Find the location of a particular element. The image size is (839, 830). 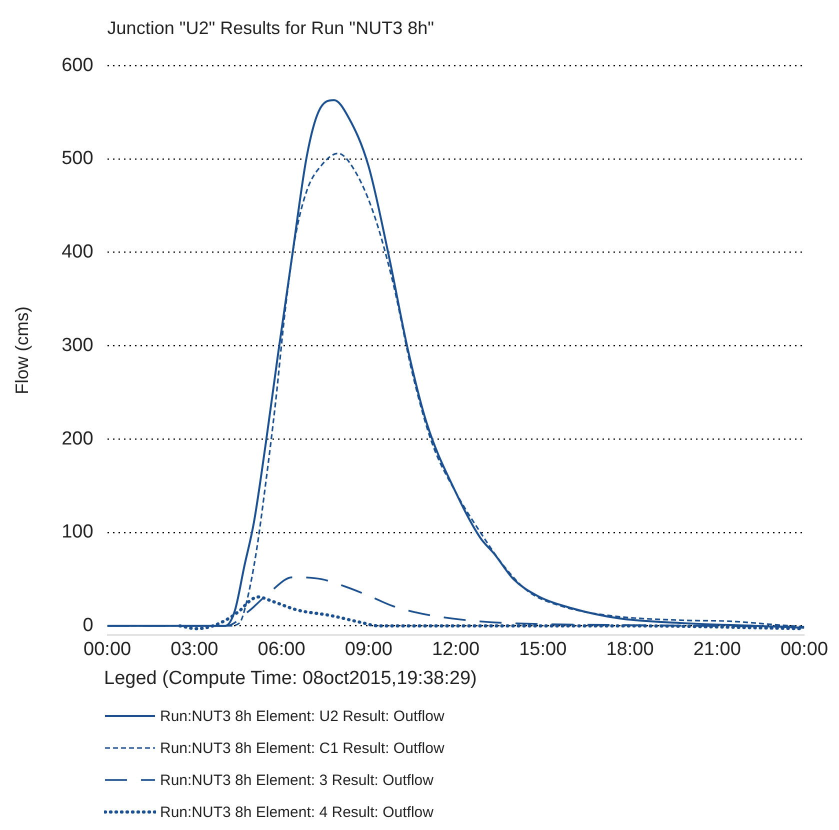

x-tick-label: 06:00 is located at coordinates (282, 649).